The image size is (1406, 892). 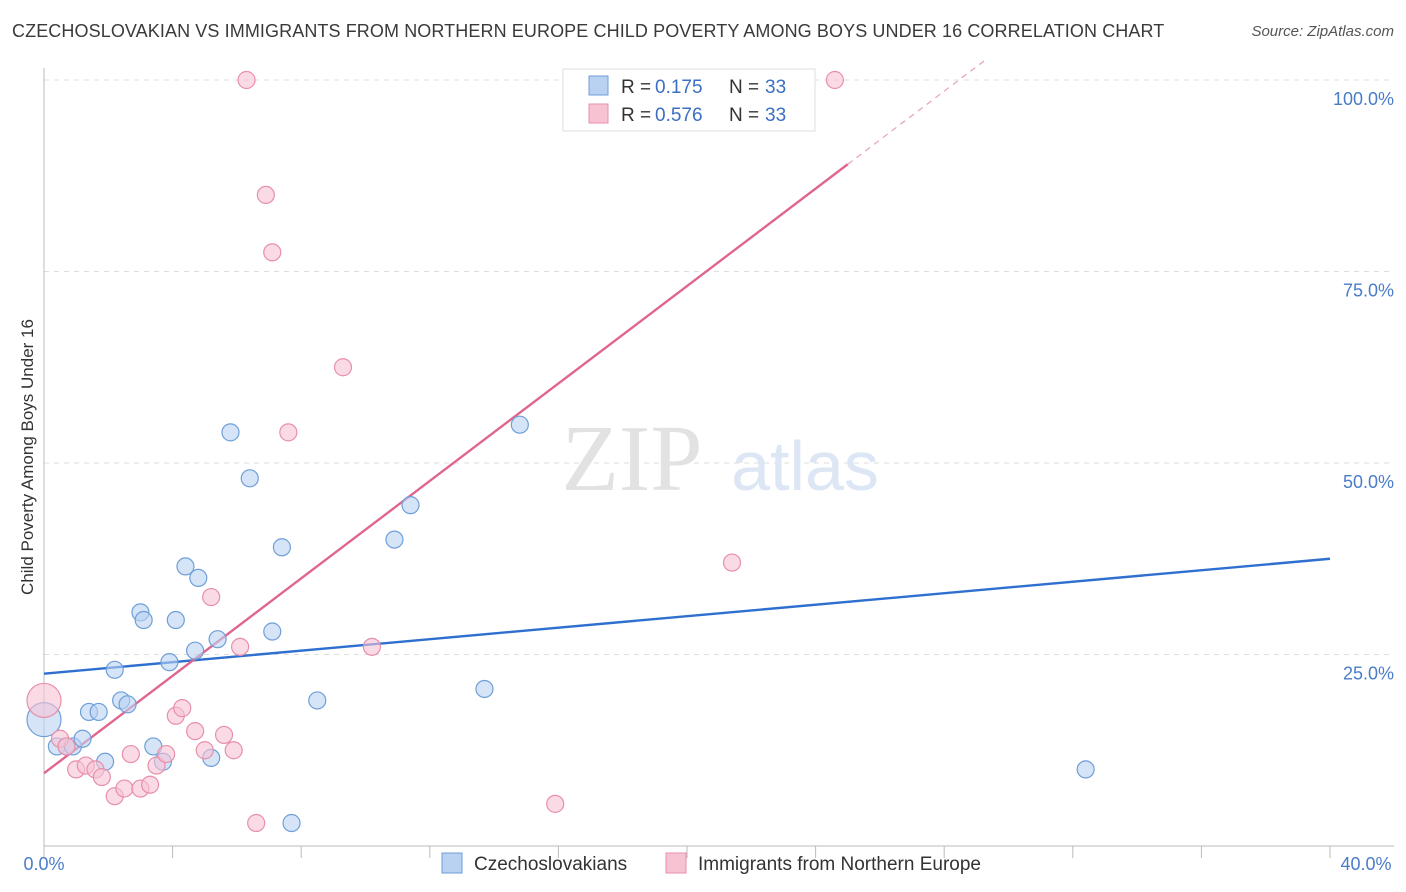 What do you see at coordinates (744, 87) in the screenshot?
I see `legend-n-label-1: N =` at bounding box center [744, 87].